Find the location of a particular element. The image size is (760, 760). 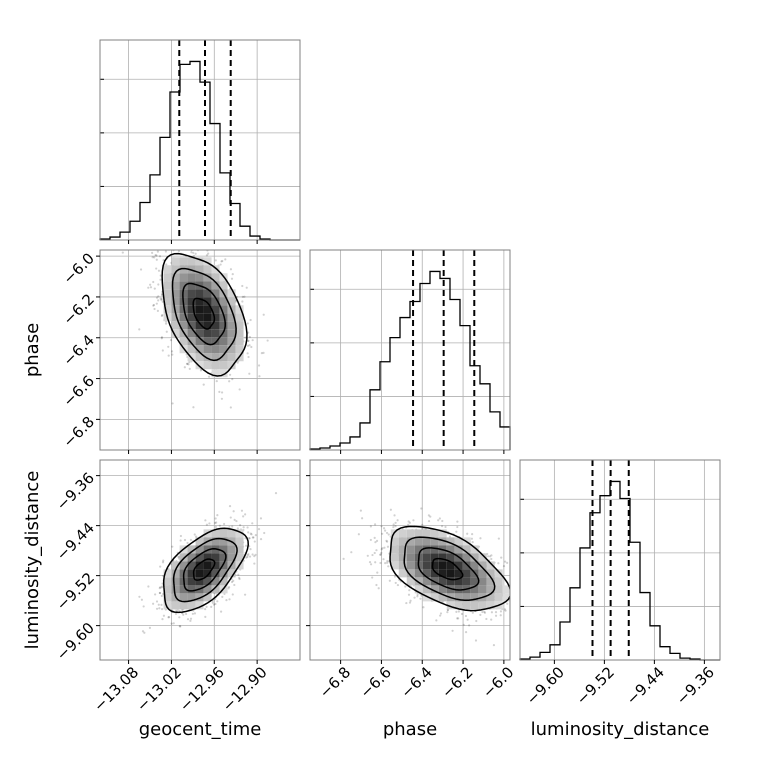

panel-frame is located at coordinates (200, 350).